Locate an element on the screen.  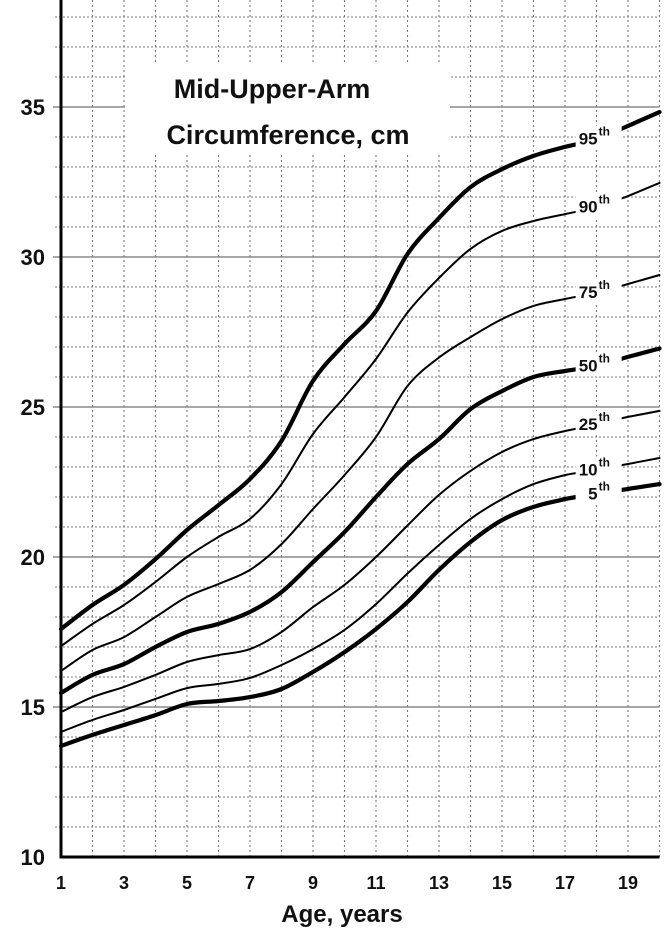
label-25th-background is located at coordinates (598, 423).